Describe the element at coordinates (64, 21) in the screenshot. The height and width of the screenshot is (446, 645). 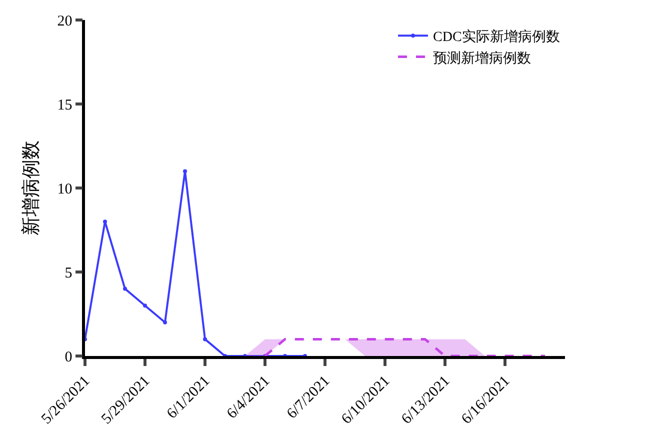
I see `y-tick-label: 20` at that location.